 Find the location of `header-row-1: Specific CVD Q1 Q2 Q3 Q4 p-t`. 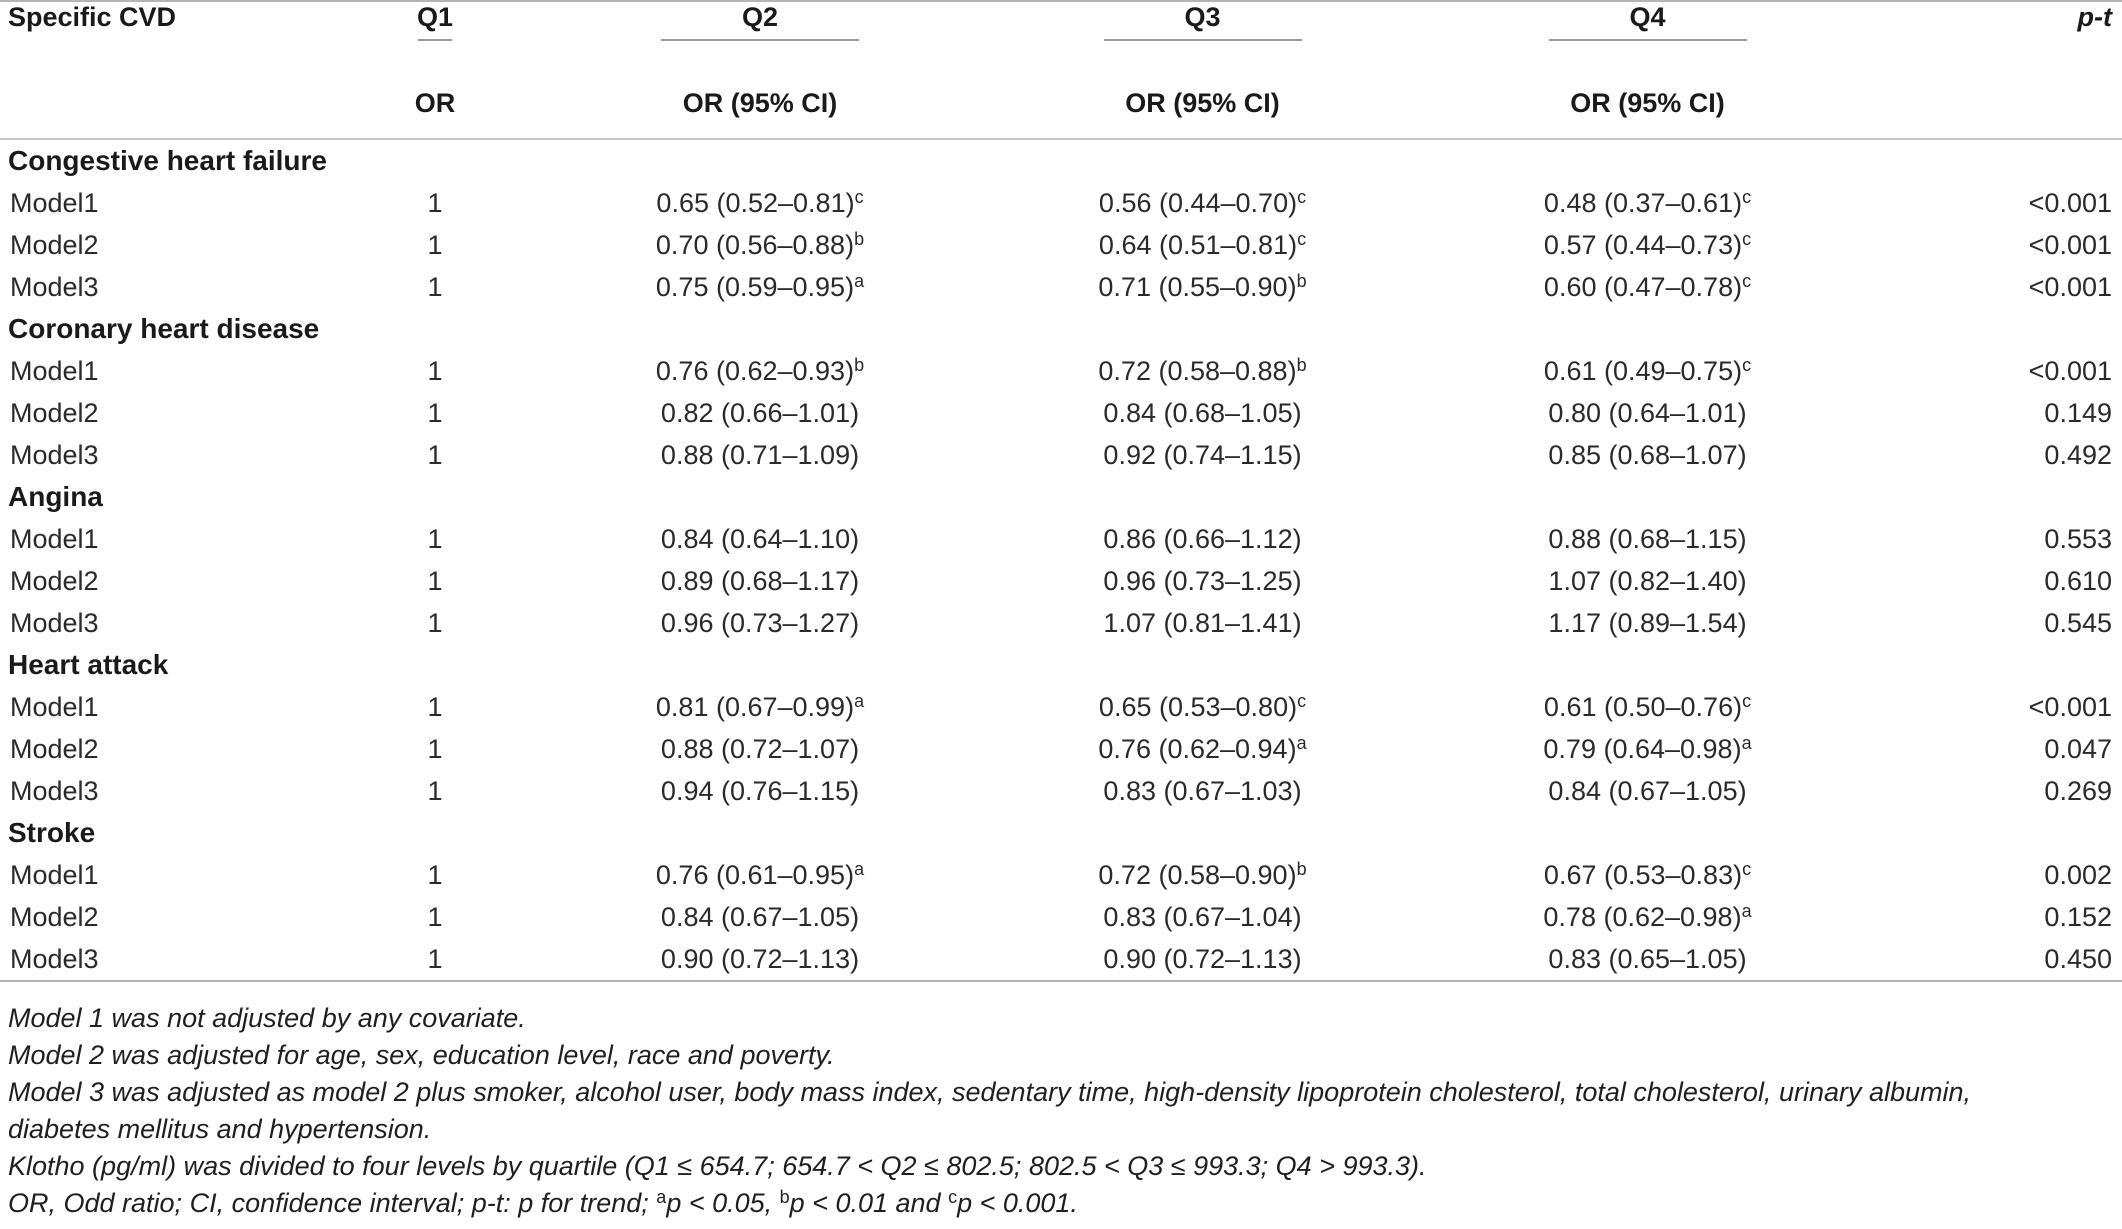

header-row-1: Specific CVD Q1 Q2 Q3 Q4 p-t is located at coordinates (1061, 35).